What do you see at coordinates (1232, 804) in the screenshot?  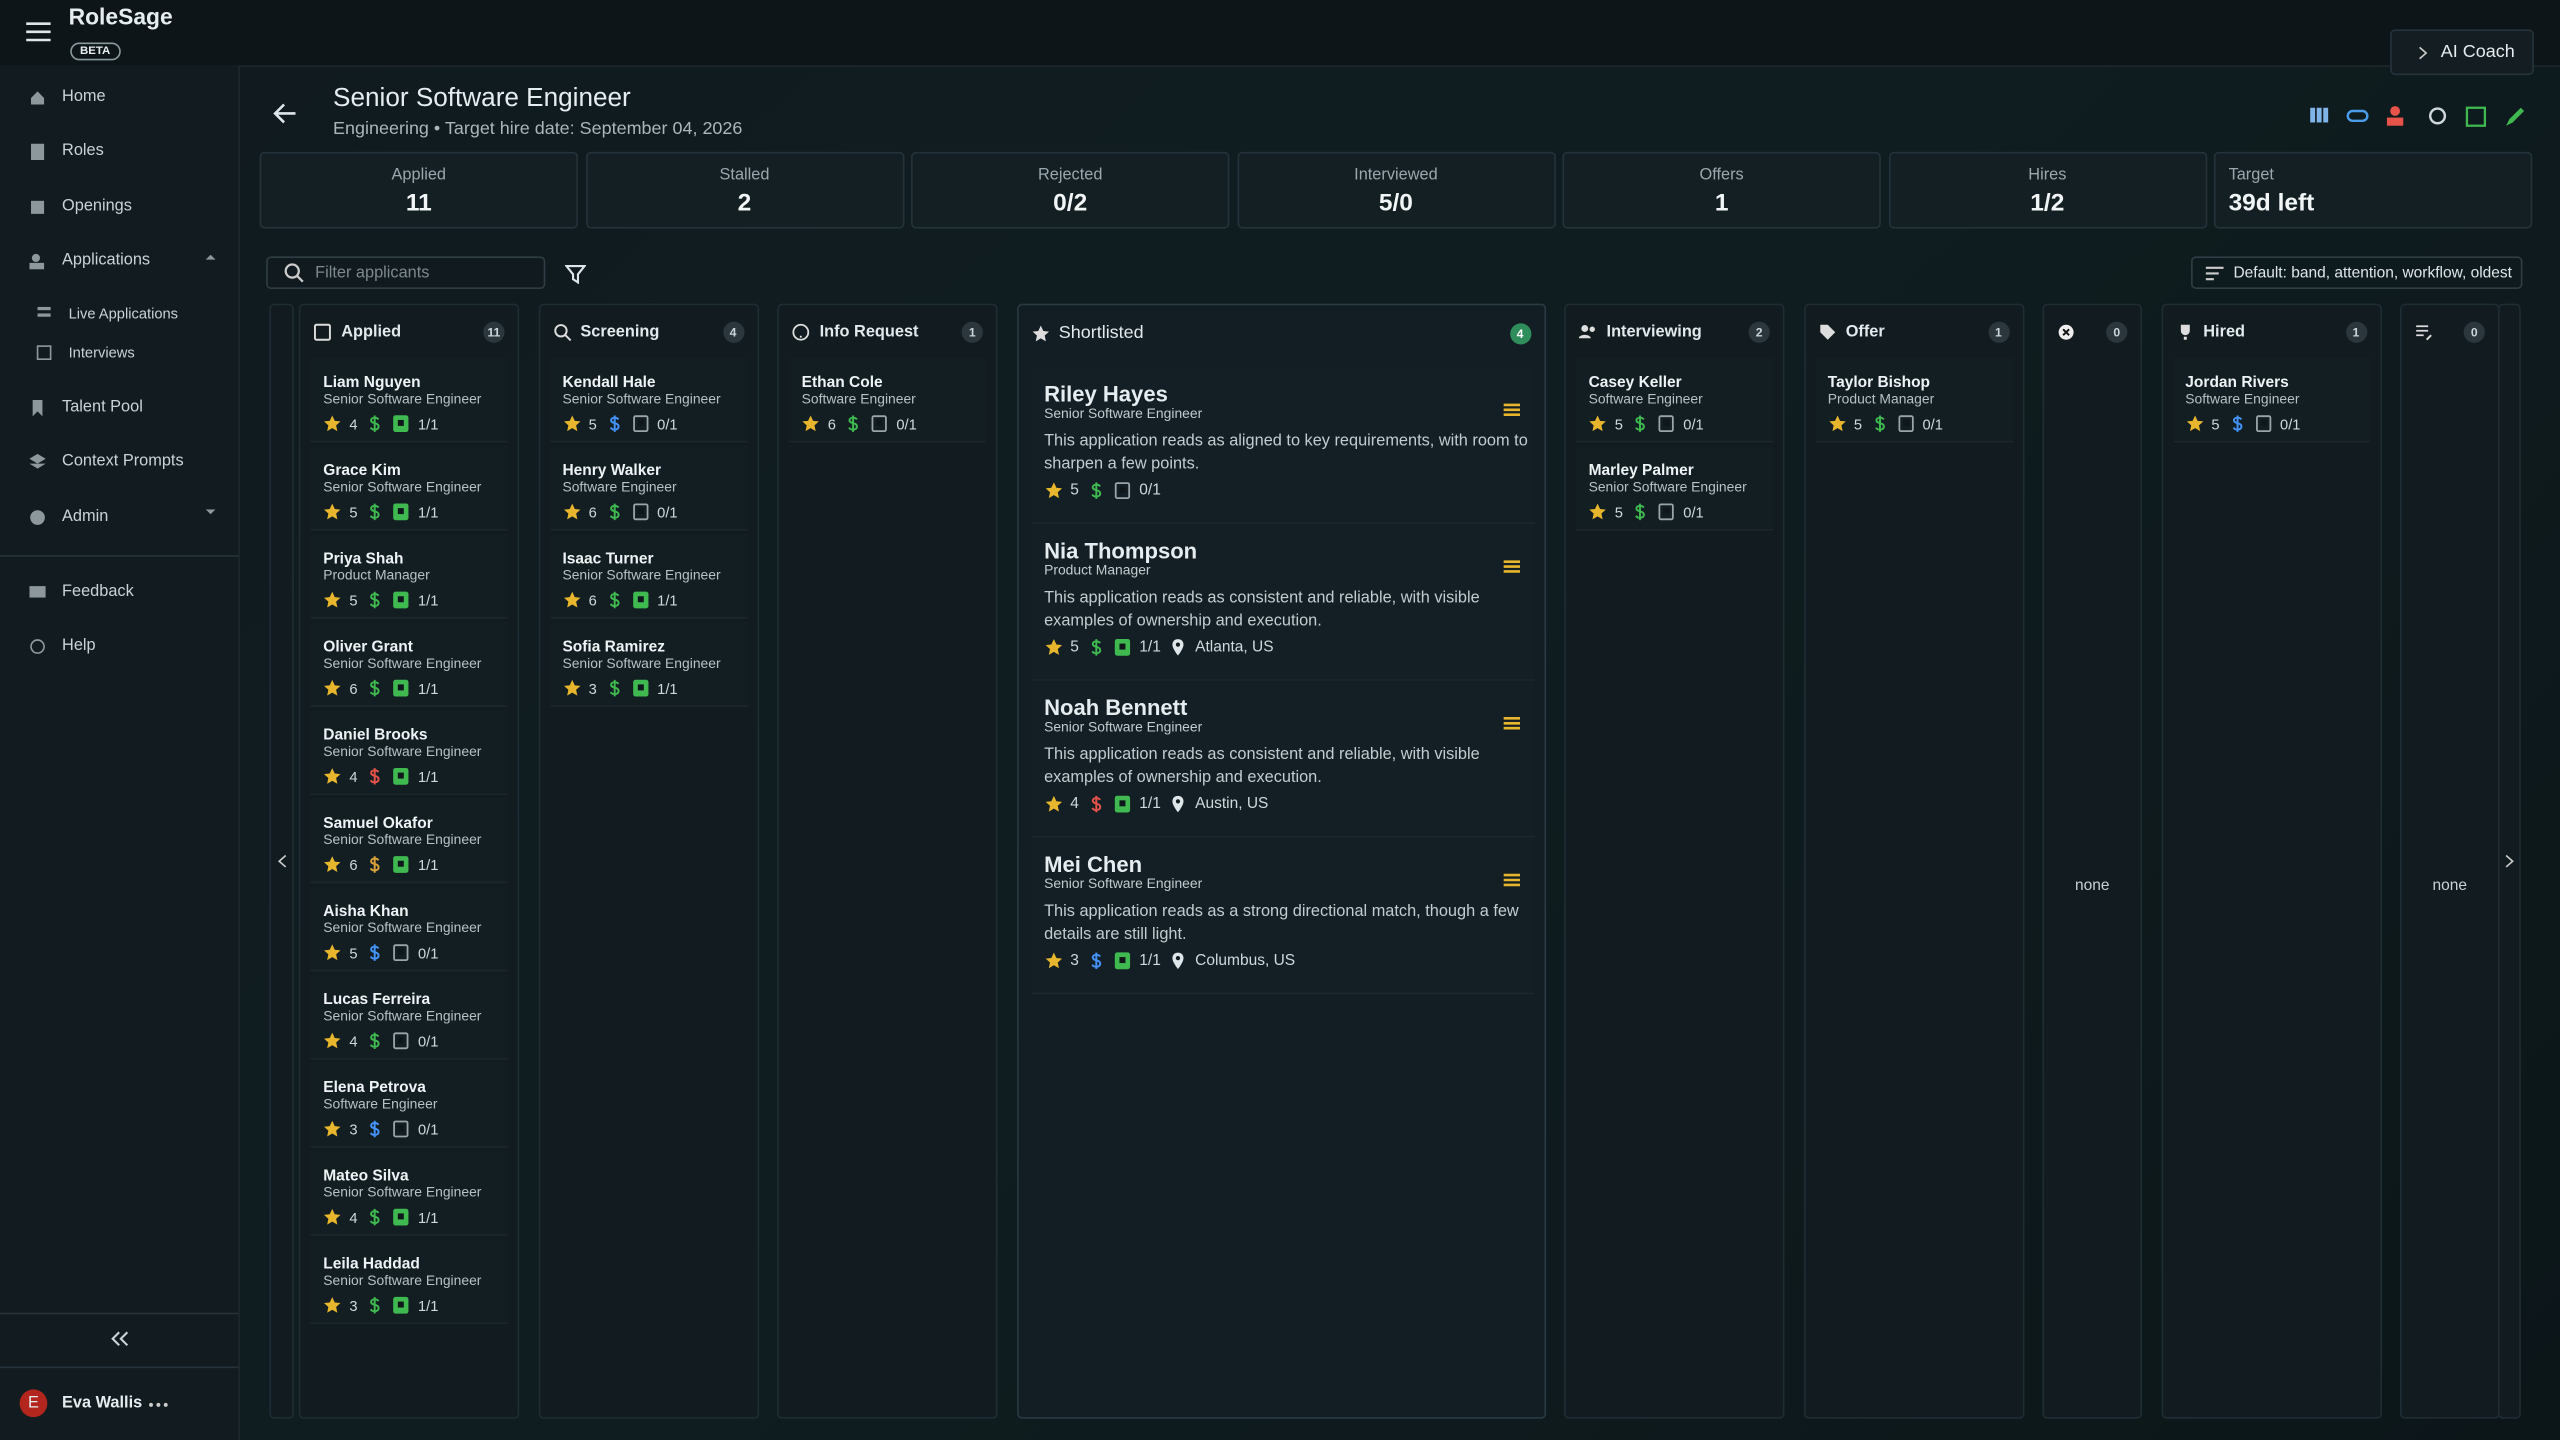 I see `location: Austin, US` at bounding box center [1232, 804].